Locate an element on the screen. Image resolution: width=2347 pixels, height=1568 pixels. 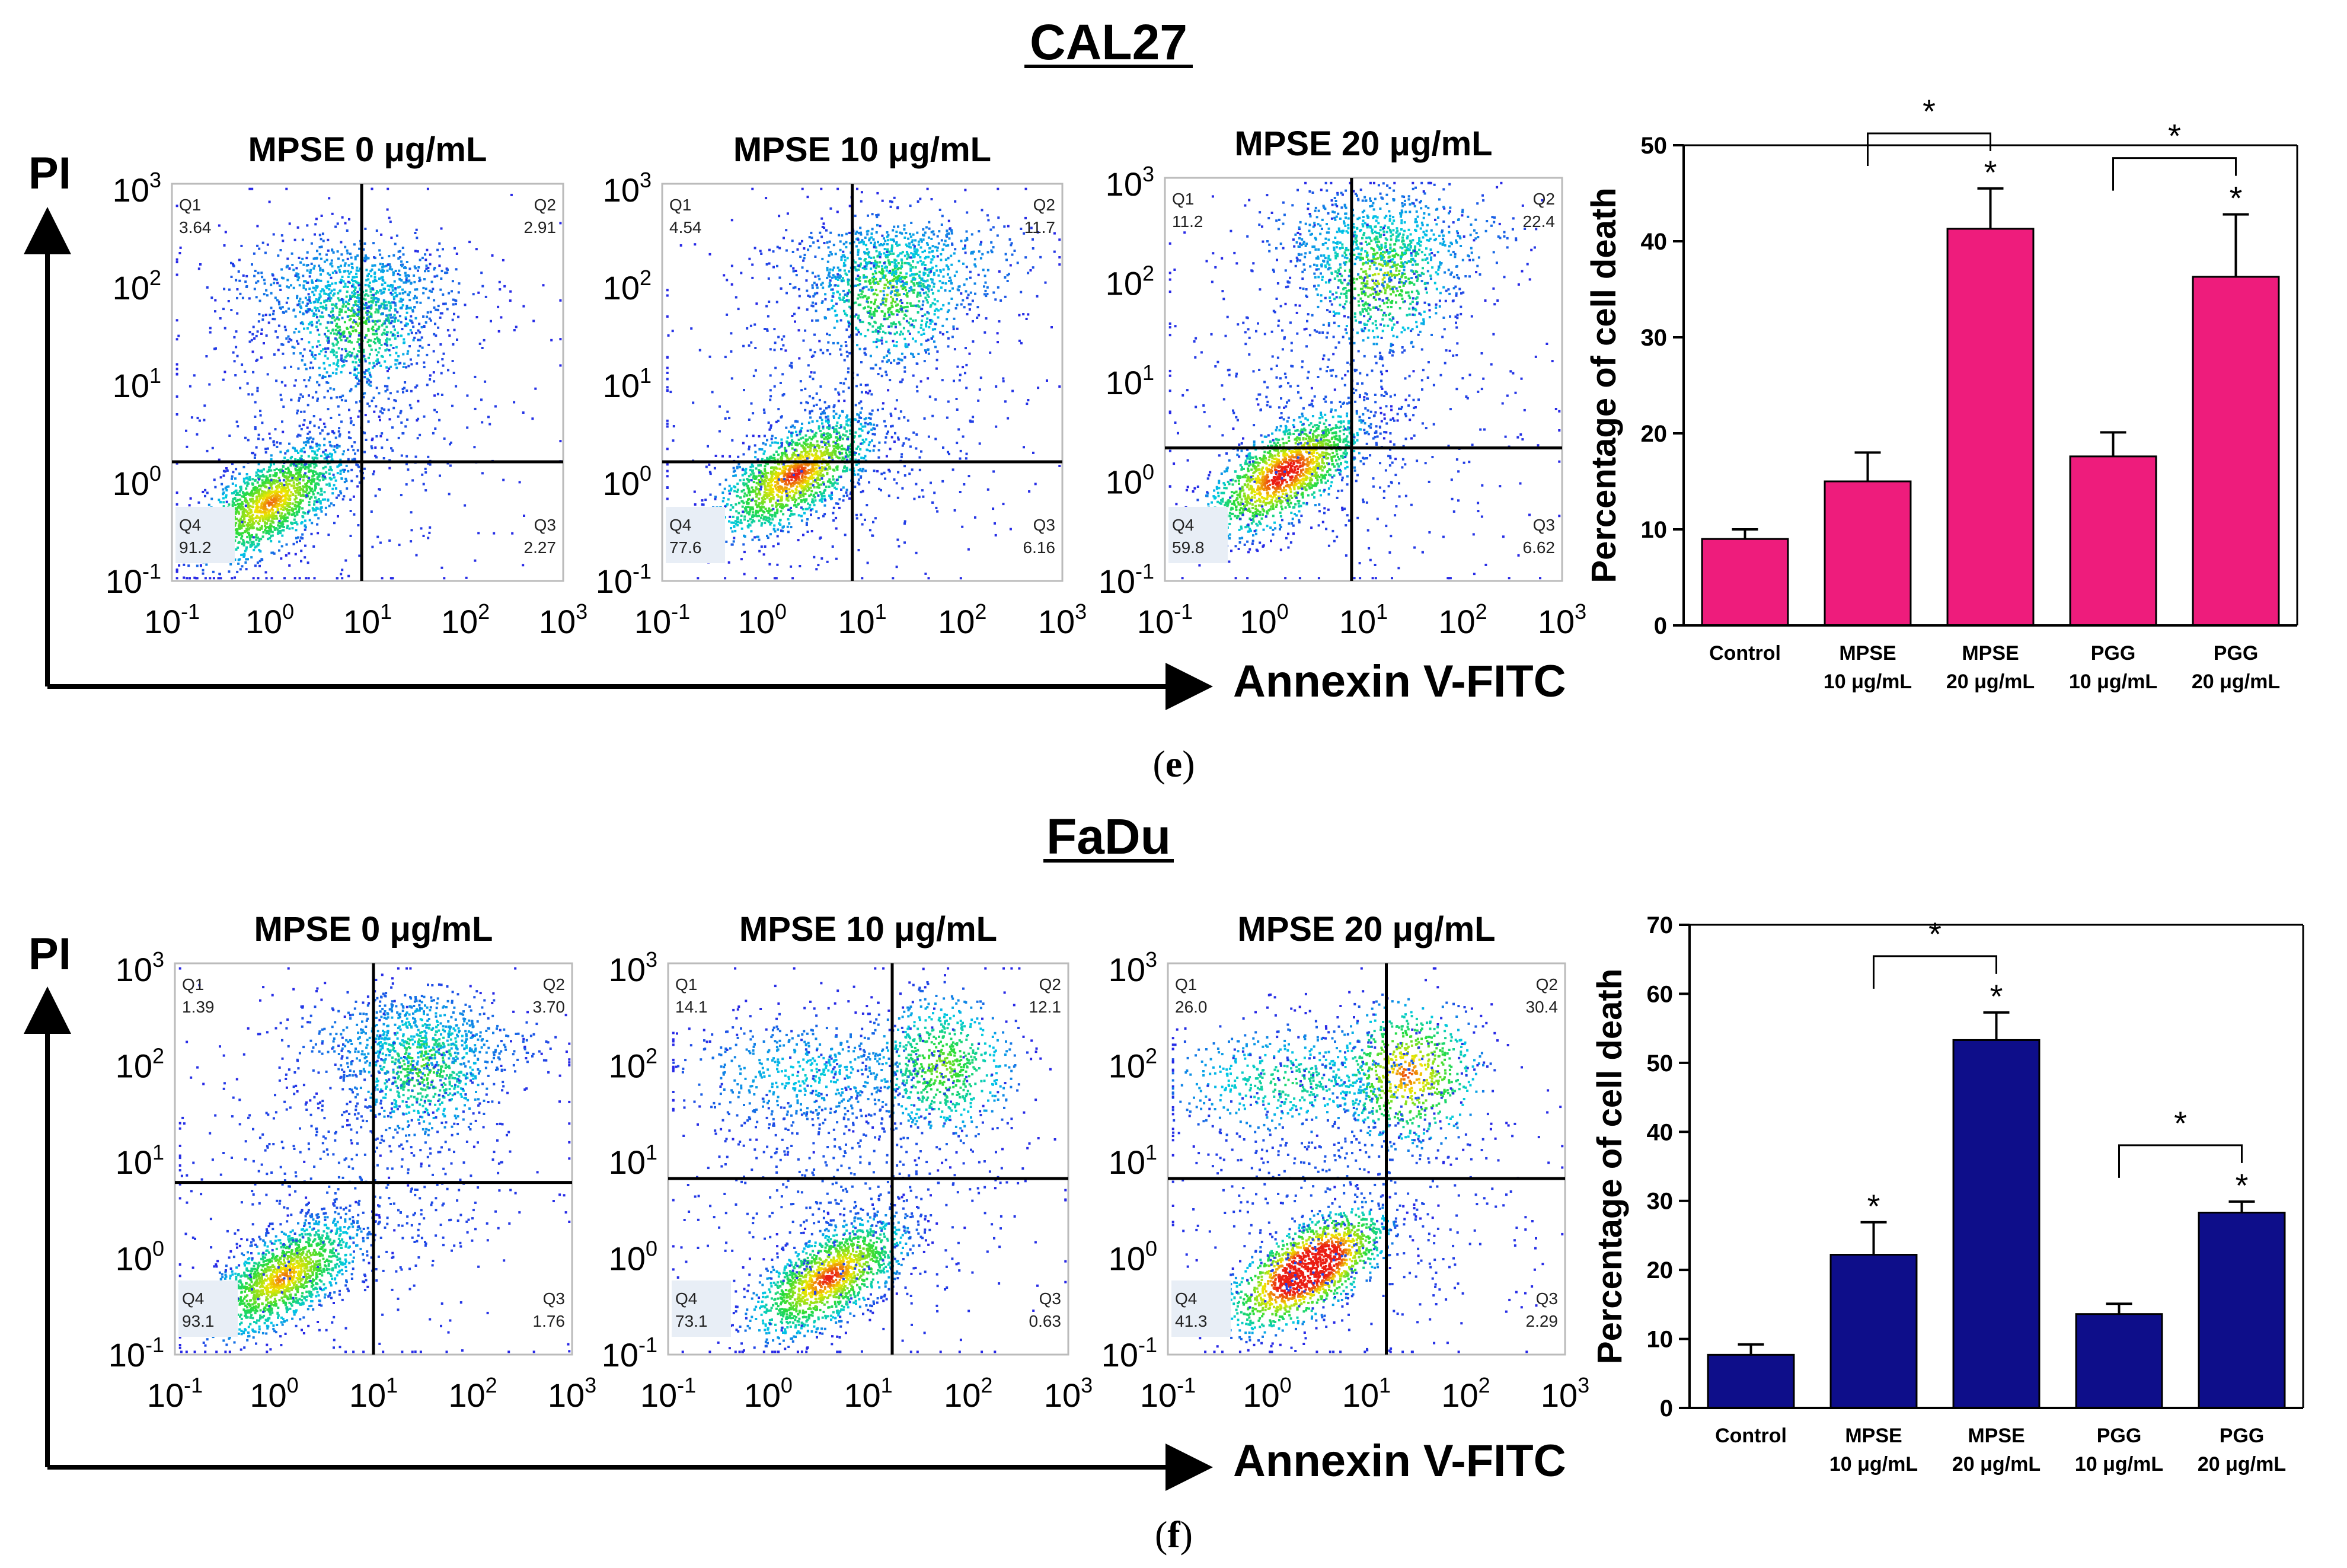
significance-bracket is located at coordinates (1929, 149).